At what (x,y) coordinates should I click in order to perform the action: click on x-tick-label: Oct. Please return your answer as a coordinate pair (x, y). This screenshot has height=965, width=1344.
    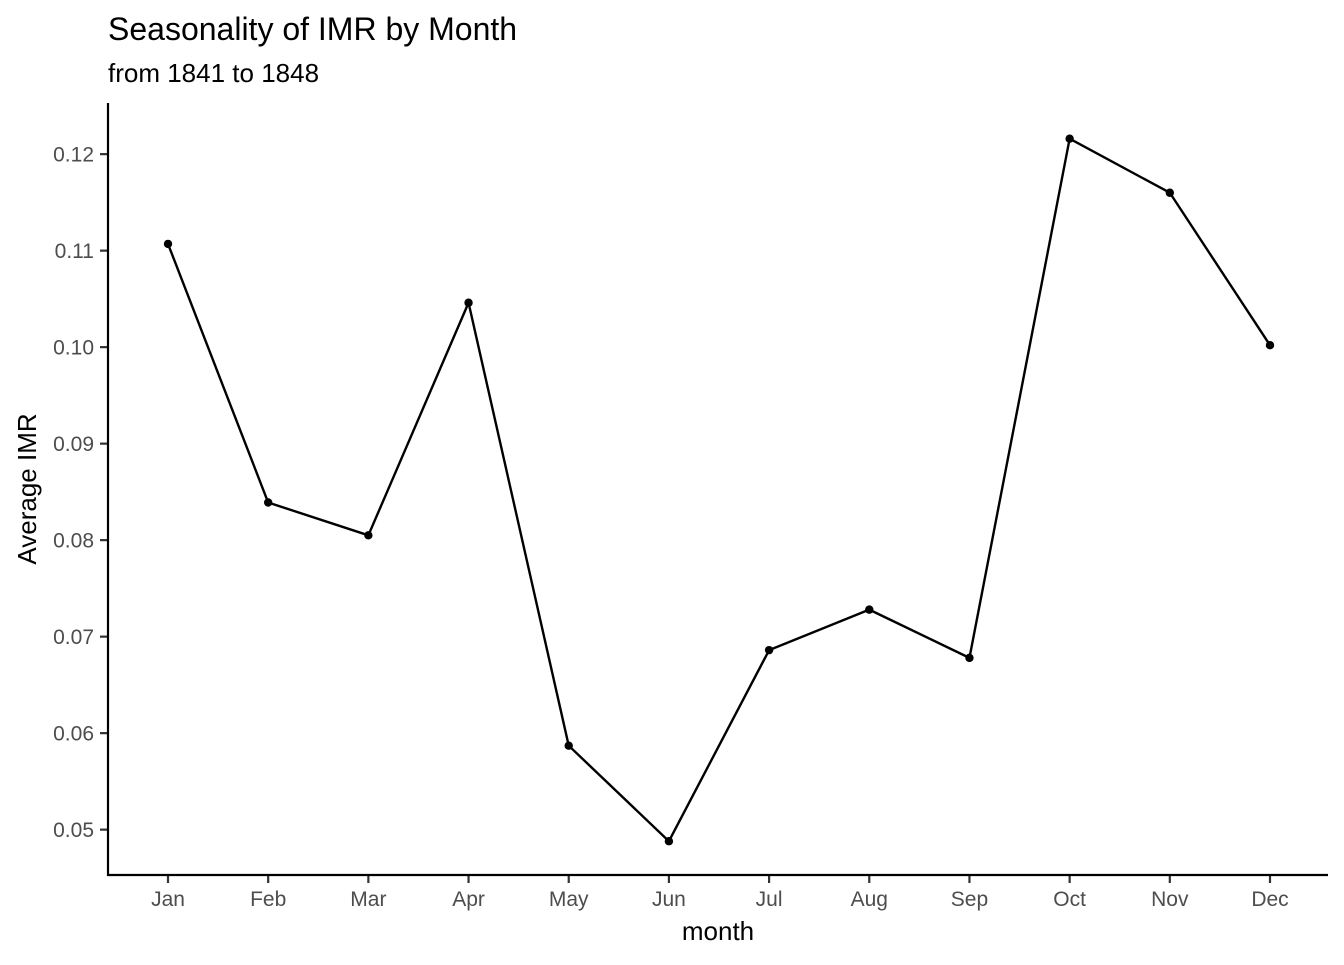
    Looking at the image, I should click on (1069, 899).